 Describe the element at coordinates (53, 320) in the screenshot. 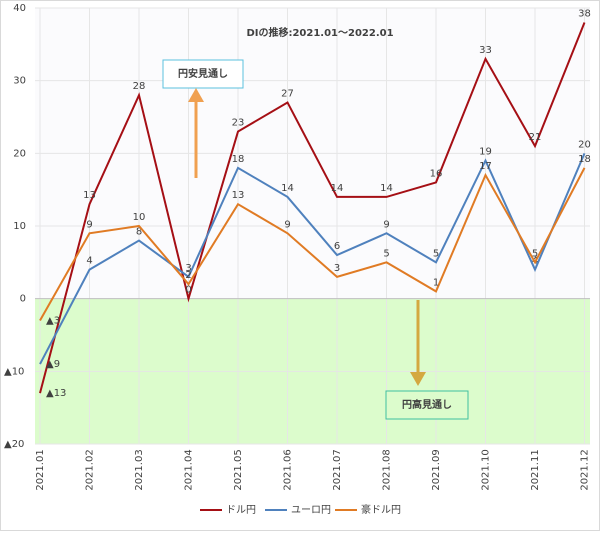

I see `data-label: ▲3` at that location.